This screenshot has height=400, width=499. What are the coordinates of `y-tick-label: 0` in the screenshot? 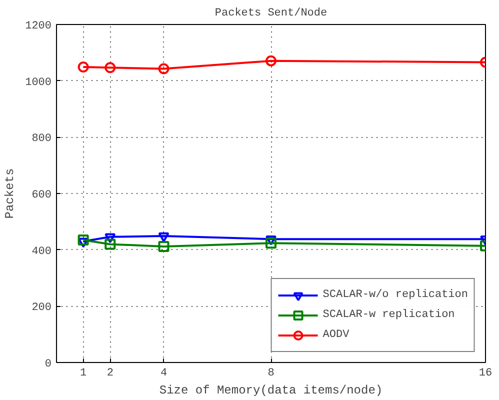 It's located at (48, 364).